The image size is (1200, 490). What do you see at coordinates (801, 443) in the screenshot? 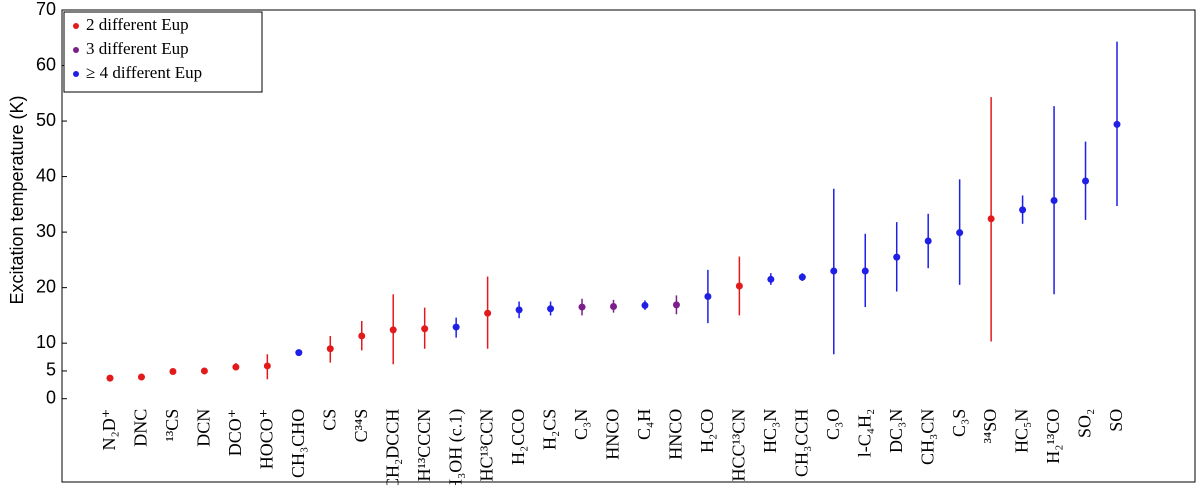
I see `x-tick-label: CH₃CCH` at bounding box center [801, 443].